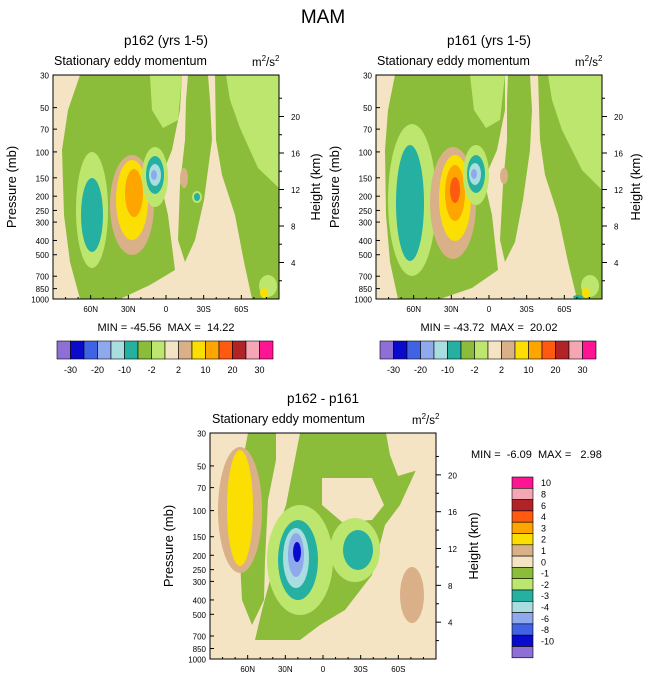 The width and height of the screenshot is (647, 683). I want to click on colorbar-label: 0, so click(543, 562).